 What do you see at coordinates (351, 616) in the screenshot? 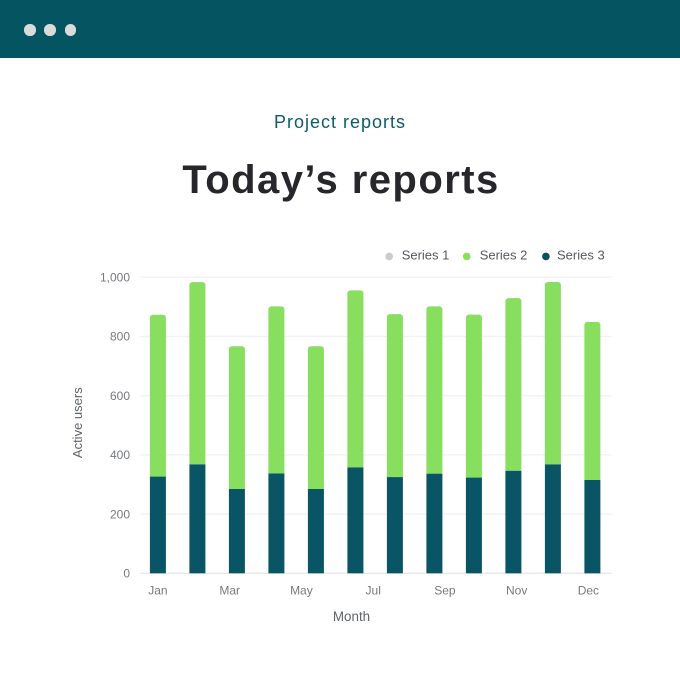
I see `svg-text: Month` at bounding box center [351, 616].